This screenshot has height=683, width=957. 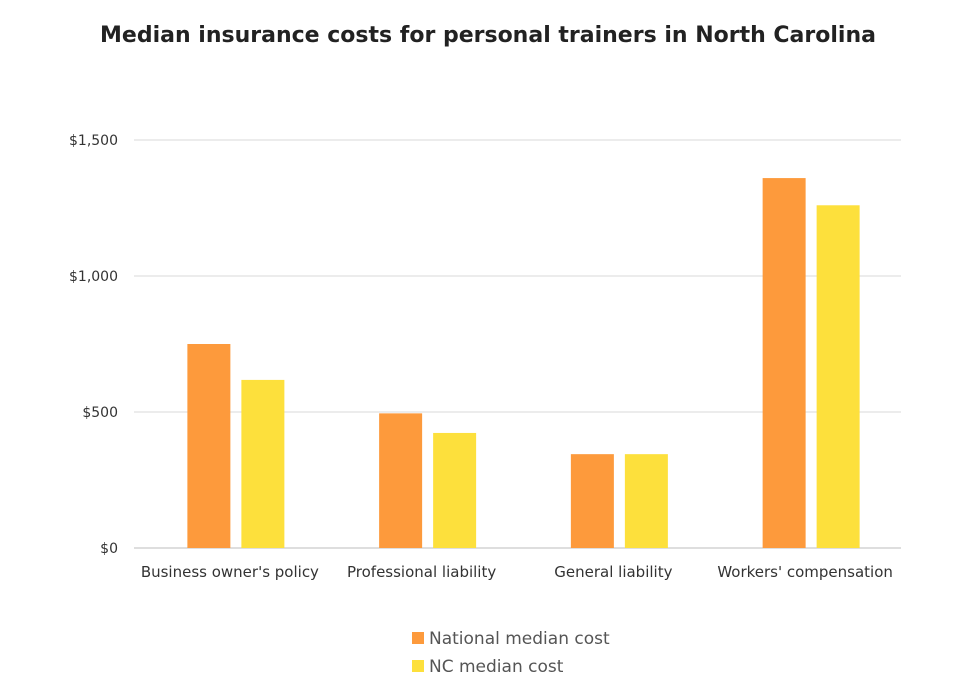 I want to click on legend: National median cost NC median cost, so click(x=511, y=653).